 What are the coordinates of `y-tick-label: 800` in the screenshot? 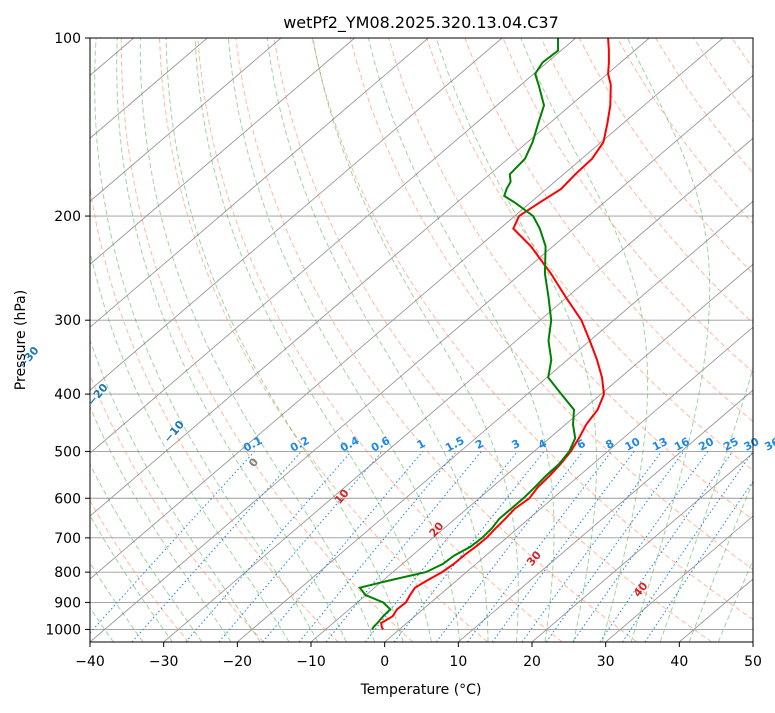 It's located at (67, 573).